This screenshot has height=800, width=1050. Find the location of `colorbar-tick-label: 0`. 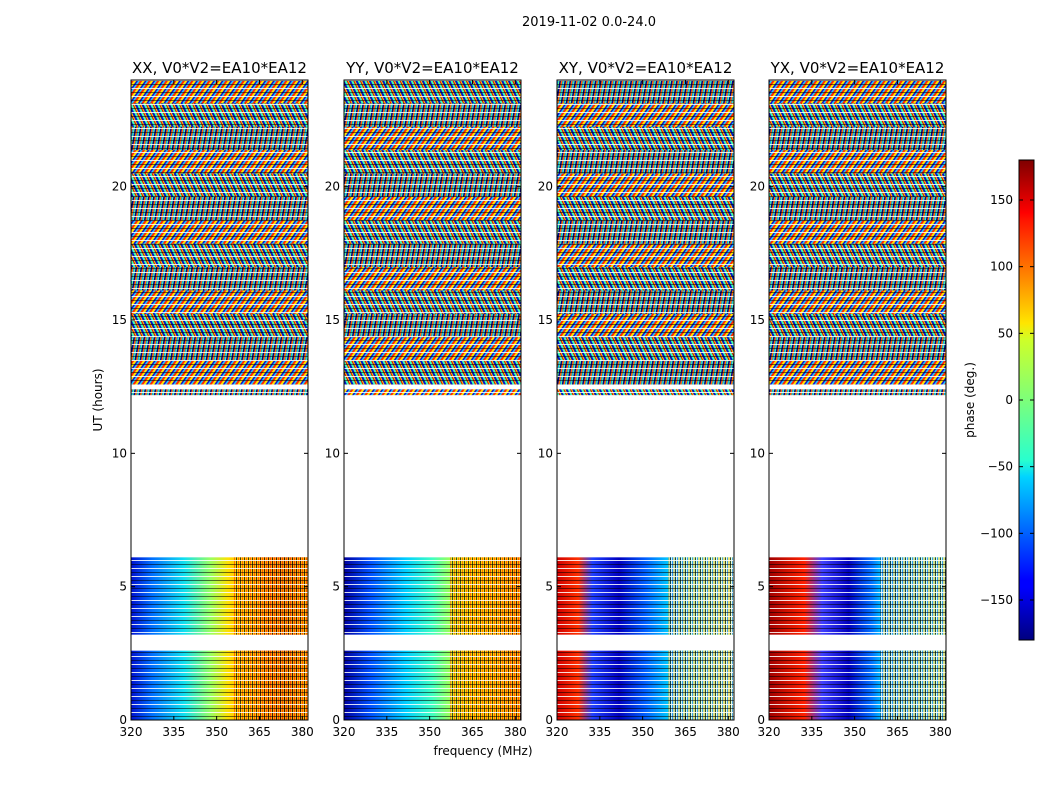

colorbar-tick-label: 0 is located at coordinates (1009, 400).